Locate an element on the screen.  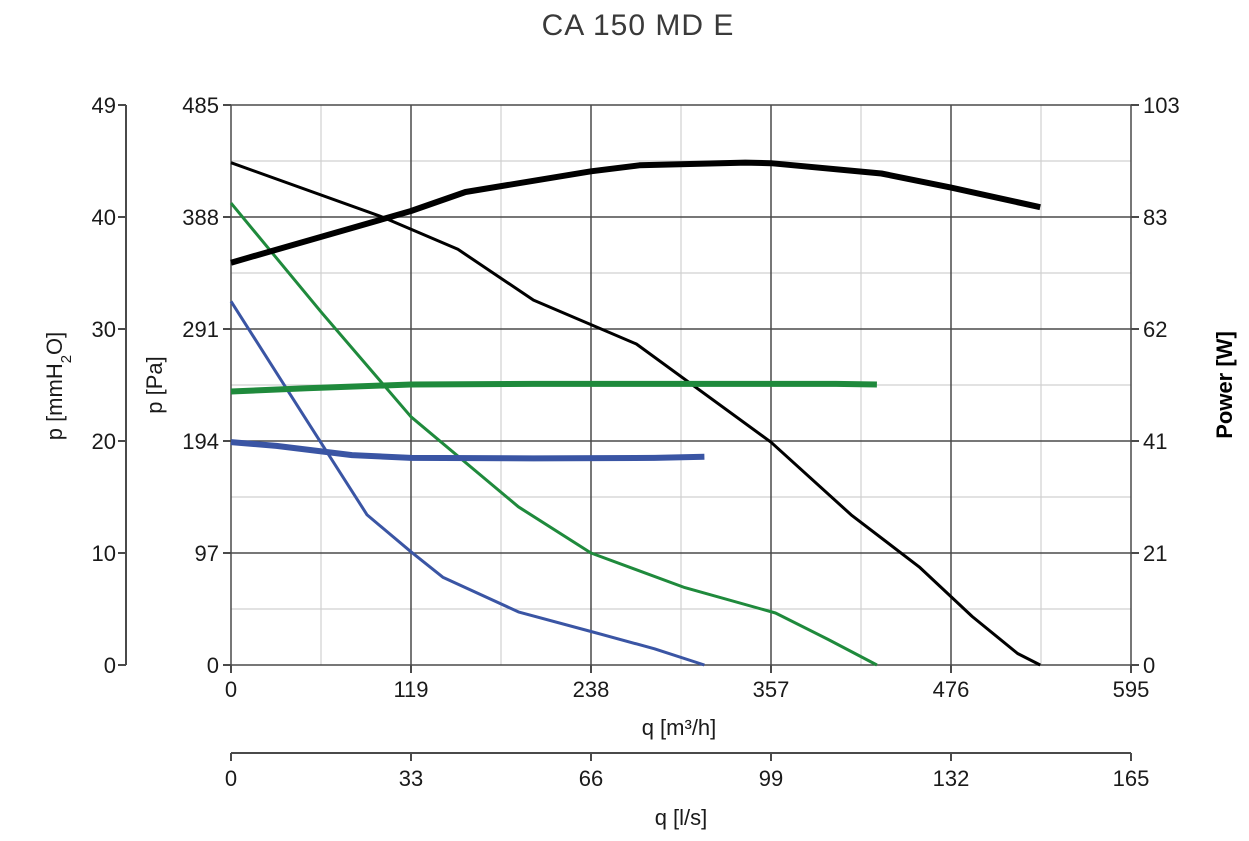
mmh2o-tick-label: 30 is located at coordinates (104, 329).